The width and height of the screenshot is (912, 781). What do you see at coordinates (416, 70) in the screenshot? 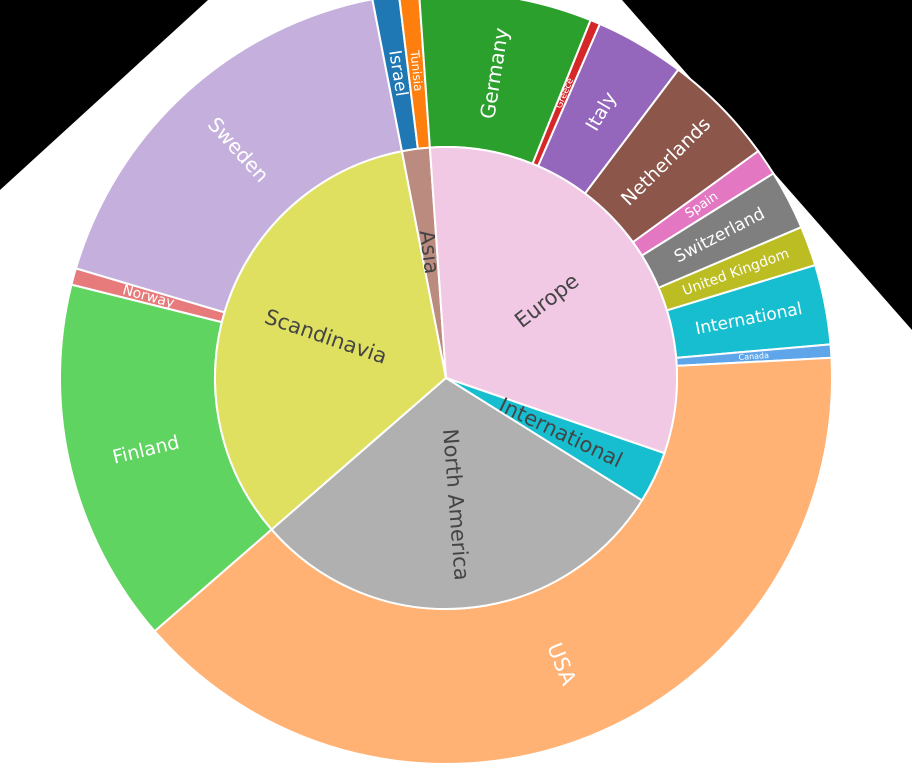
I see `label-tunisia: Tunisia` at bounding box center [416, 70].